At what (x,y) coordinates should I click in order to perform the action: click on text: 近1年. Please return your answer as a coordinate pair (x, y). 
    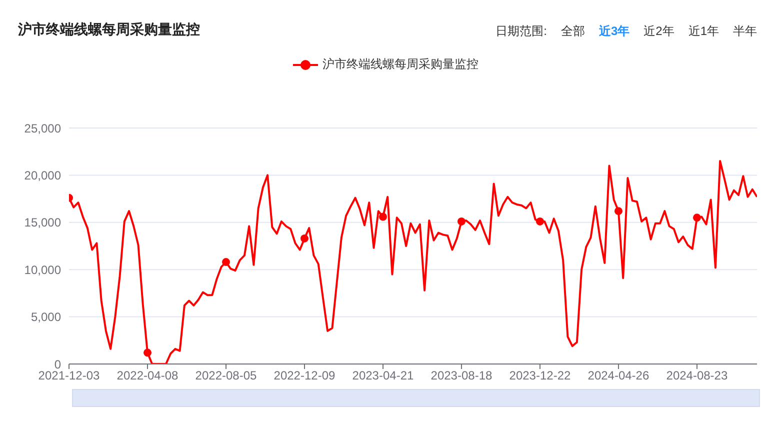
    Looking at the image, I should click on (703, 31).